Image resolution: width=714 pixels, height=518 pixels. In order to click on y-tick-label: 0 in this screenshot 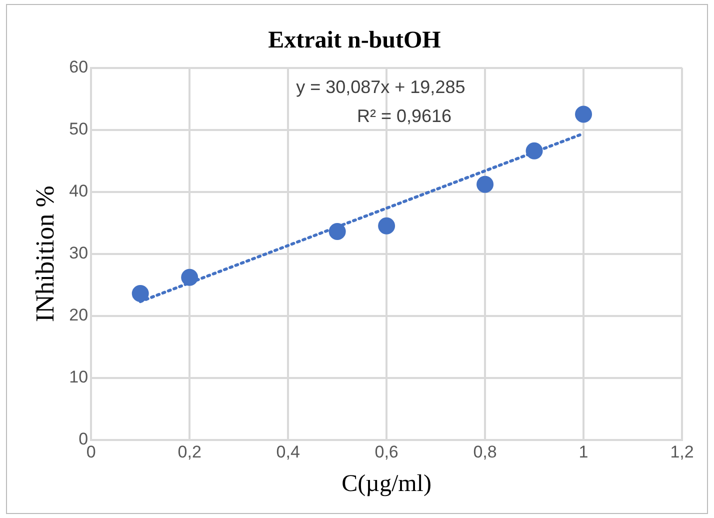, I will do `click(83, 438)`.